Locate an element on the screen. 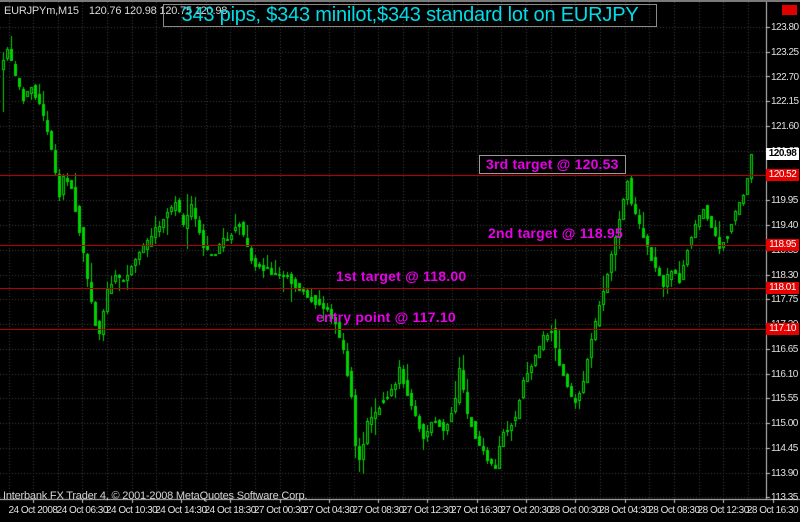 This screenshot has height=522, width=800. price-axis-label: 118.30 is located at coordinates (784, 275).